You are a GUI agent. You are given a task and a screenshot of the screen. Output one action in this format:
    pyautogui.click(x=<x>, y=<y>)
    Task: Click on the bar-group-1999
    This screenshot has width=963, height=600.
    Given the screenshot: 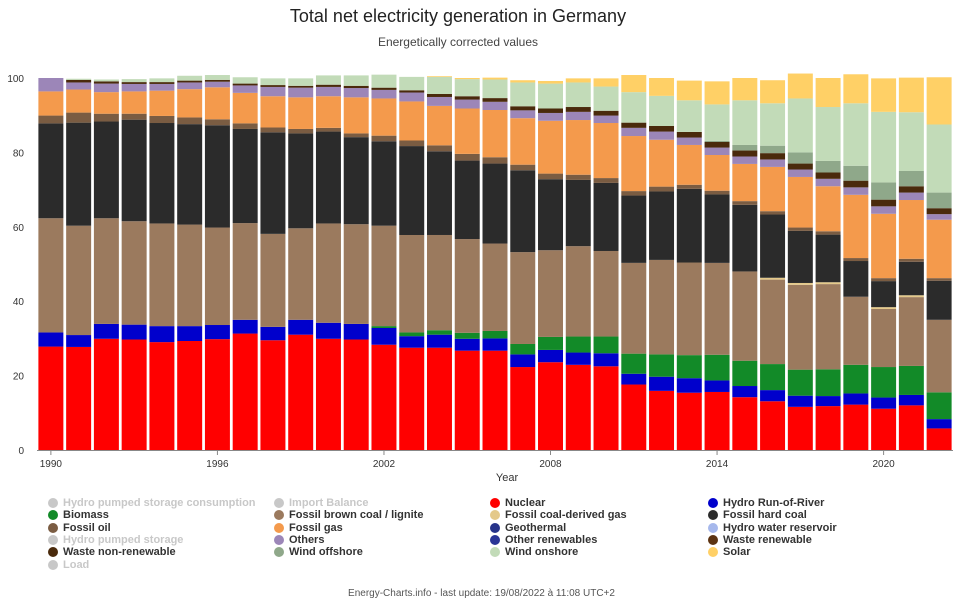 What is the action you would take?
    pyautogui.click(x=301, y=264)
    